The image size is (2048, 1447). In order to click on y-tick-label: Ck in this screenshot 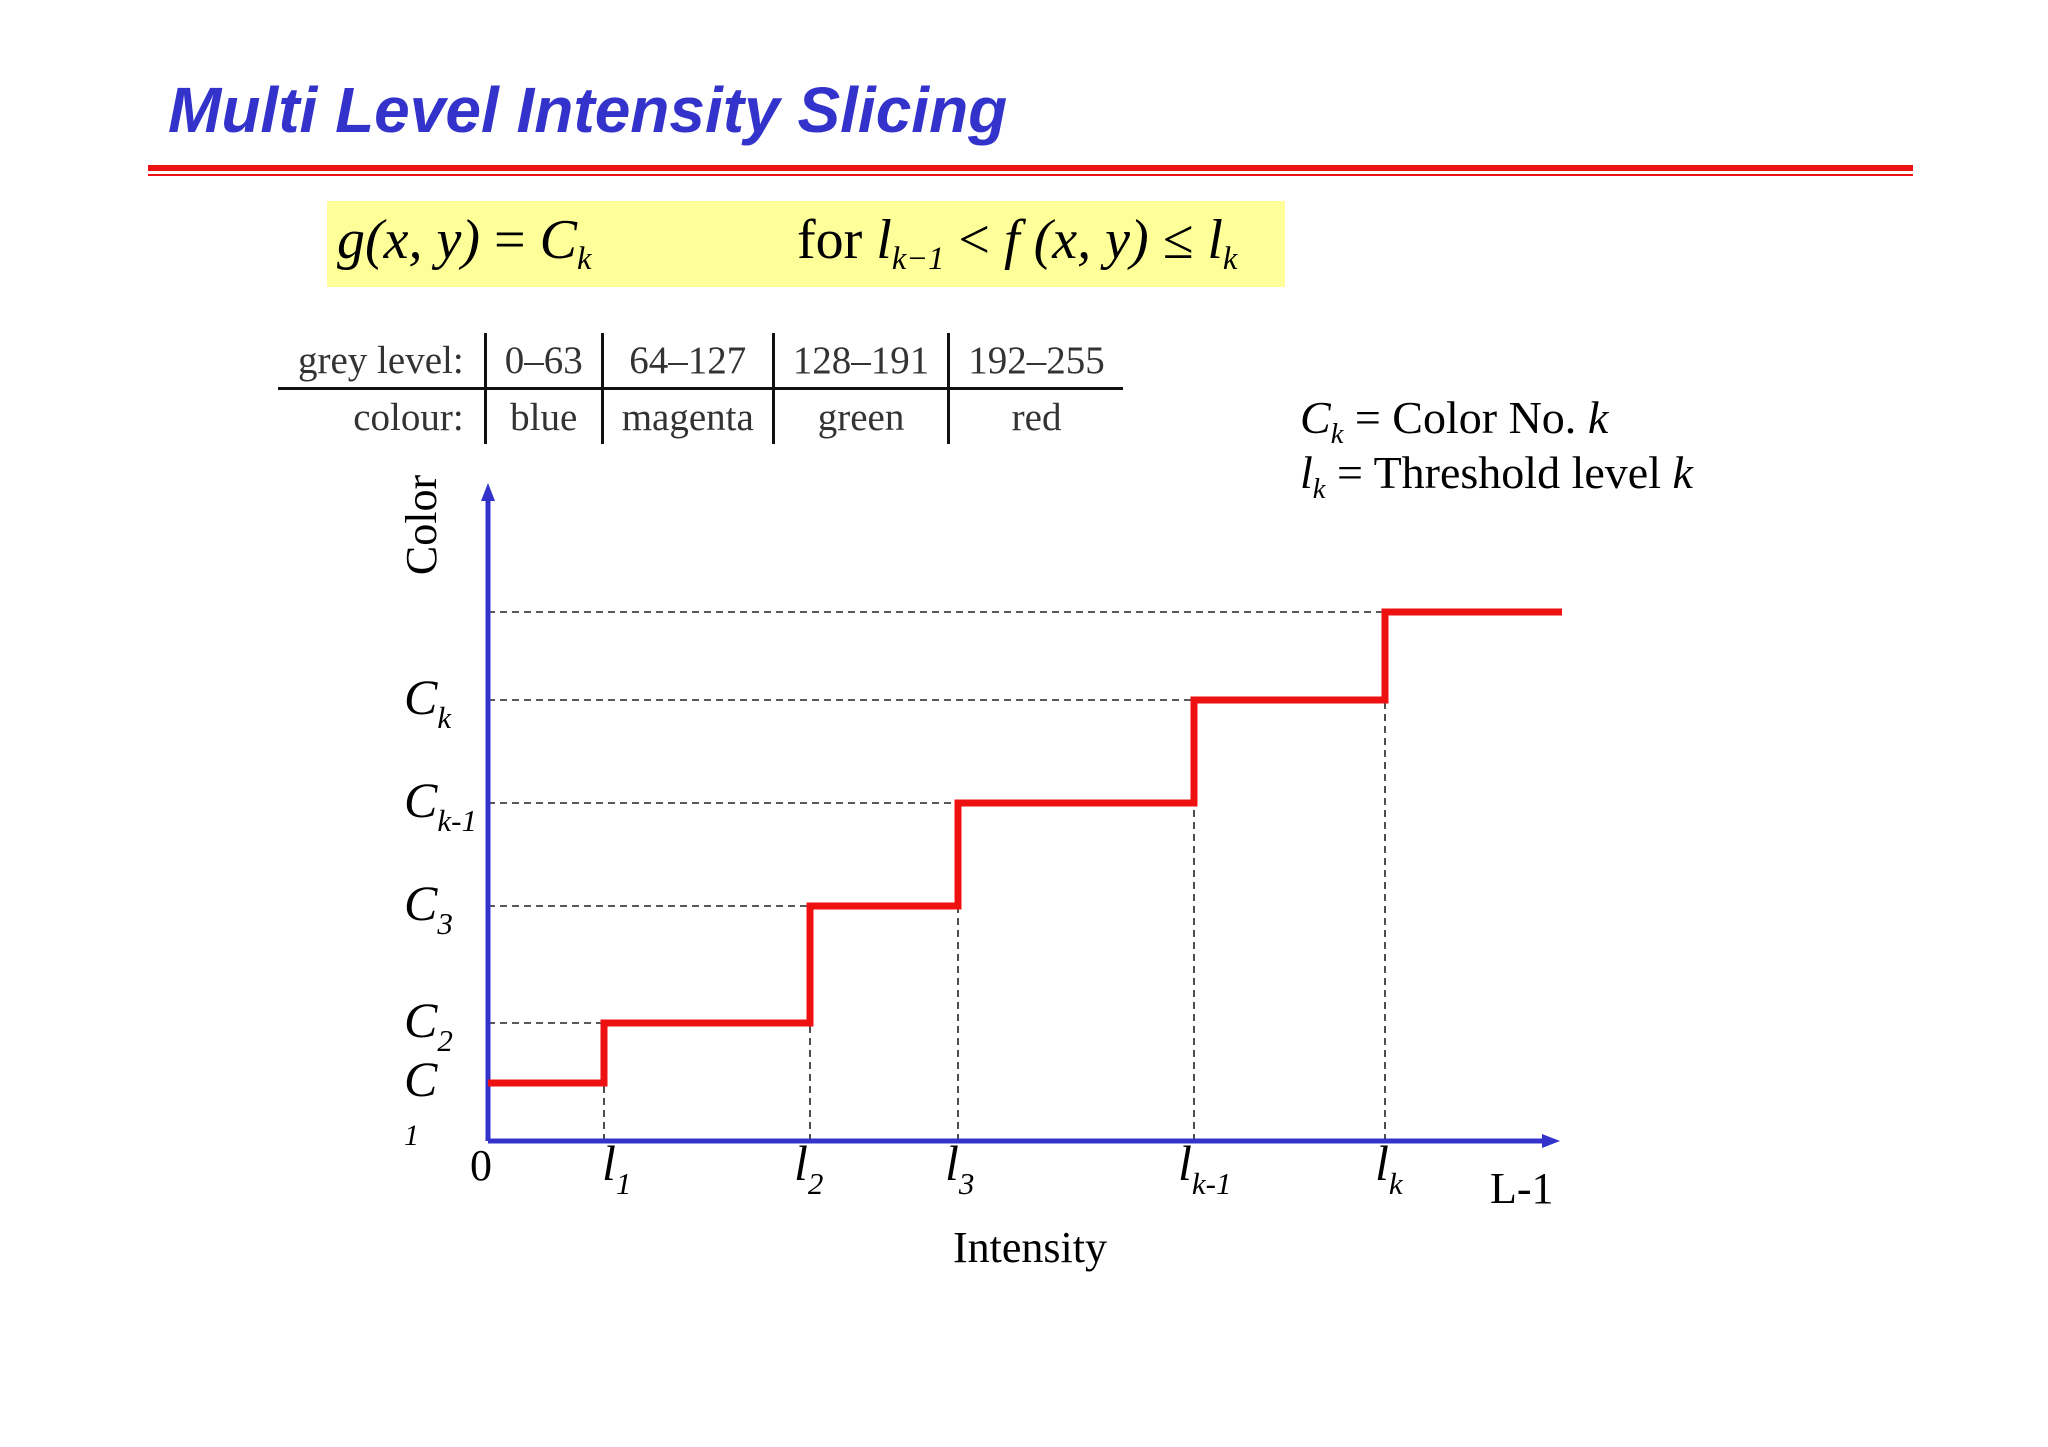, I will do `click(428, 702)`.